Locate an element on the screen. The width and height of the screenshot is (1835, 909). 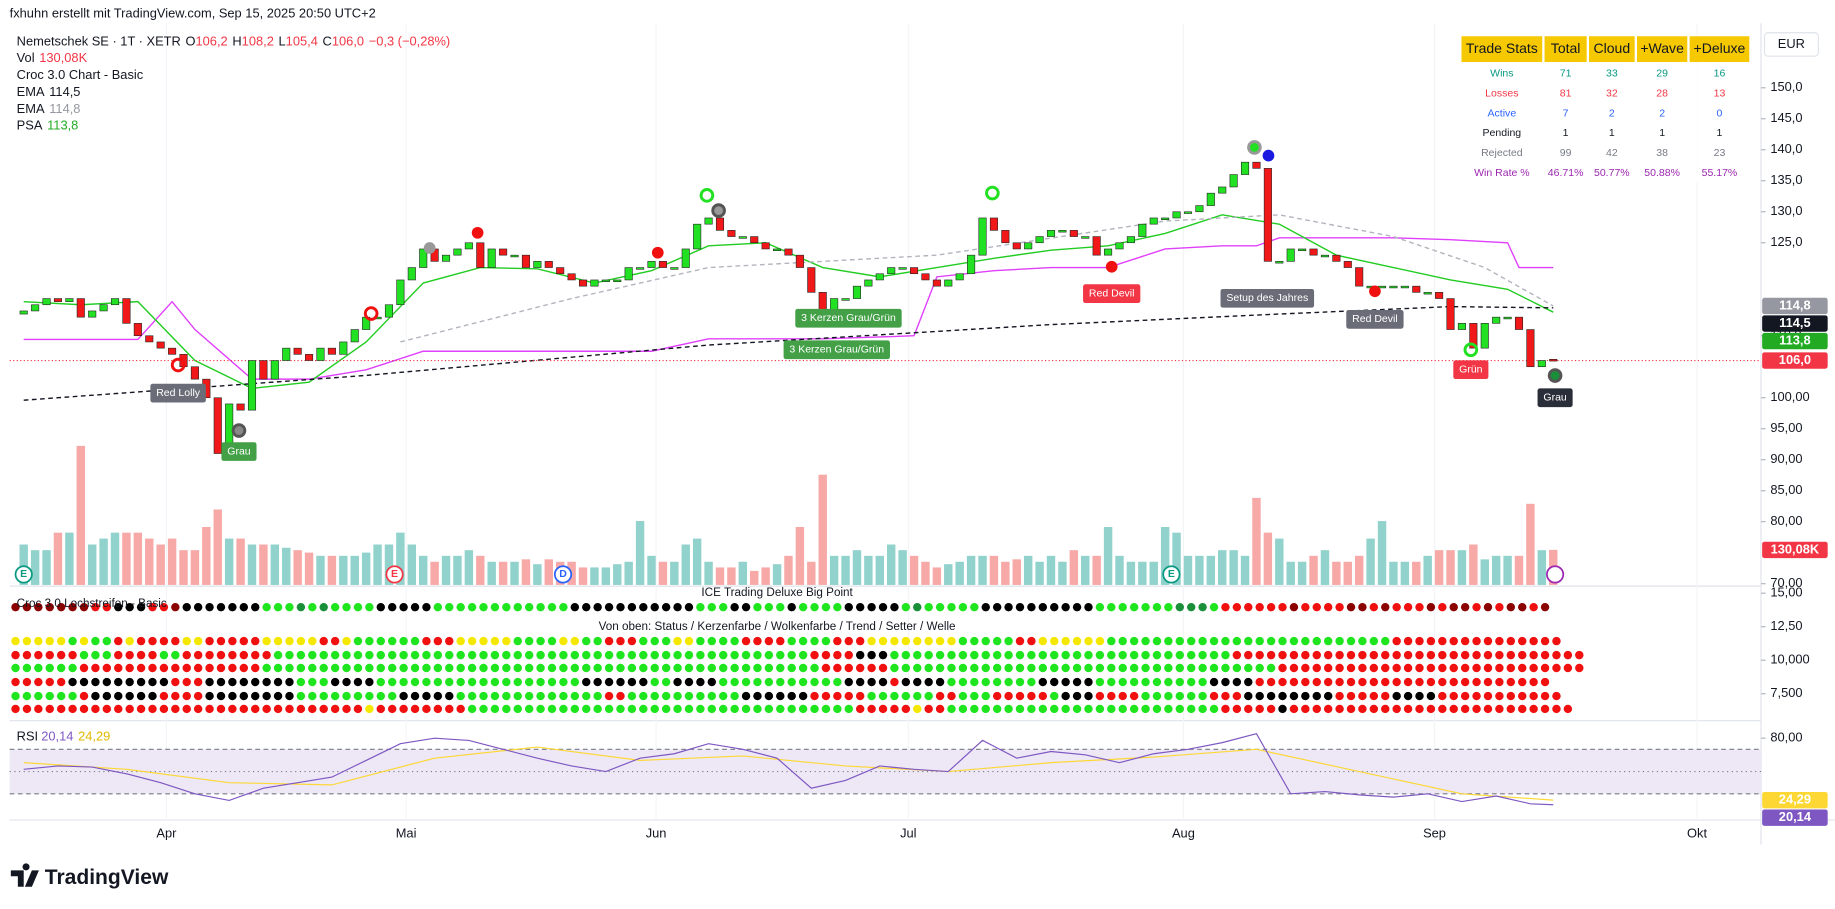
y-tick-label: 145,0 is located at coordinates (1786, 117).